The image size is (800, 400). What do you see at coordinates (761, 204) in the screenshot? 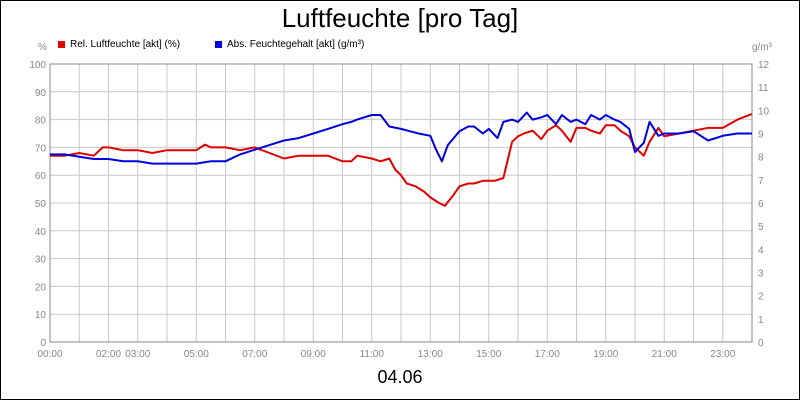
I see `y-right-tick-label: 6` at bounding box center [761, 204].